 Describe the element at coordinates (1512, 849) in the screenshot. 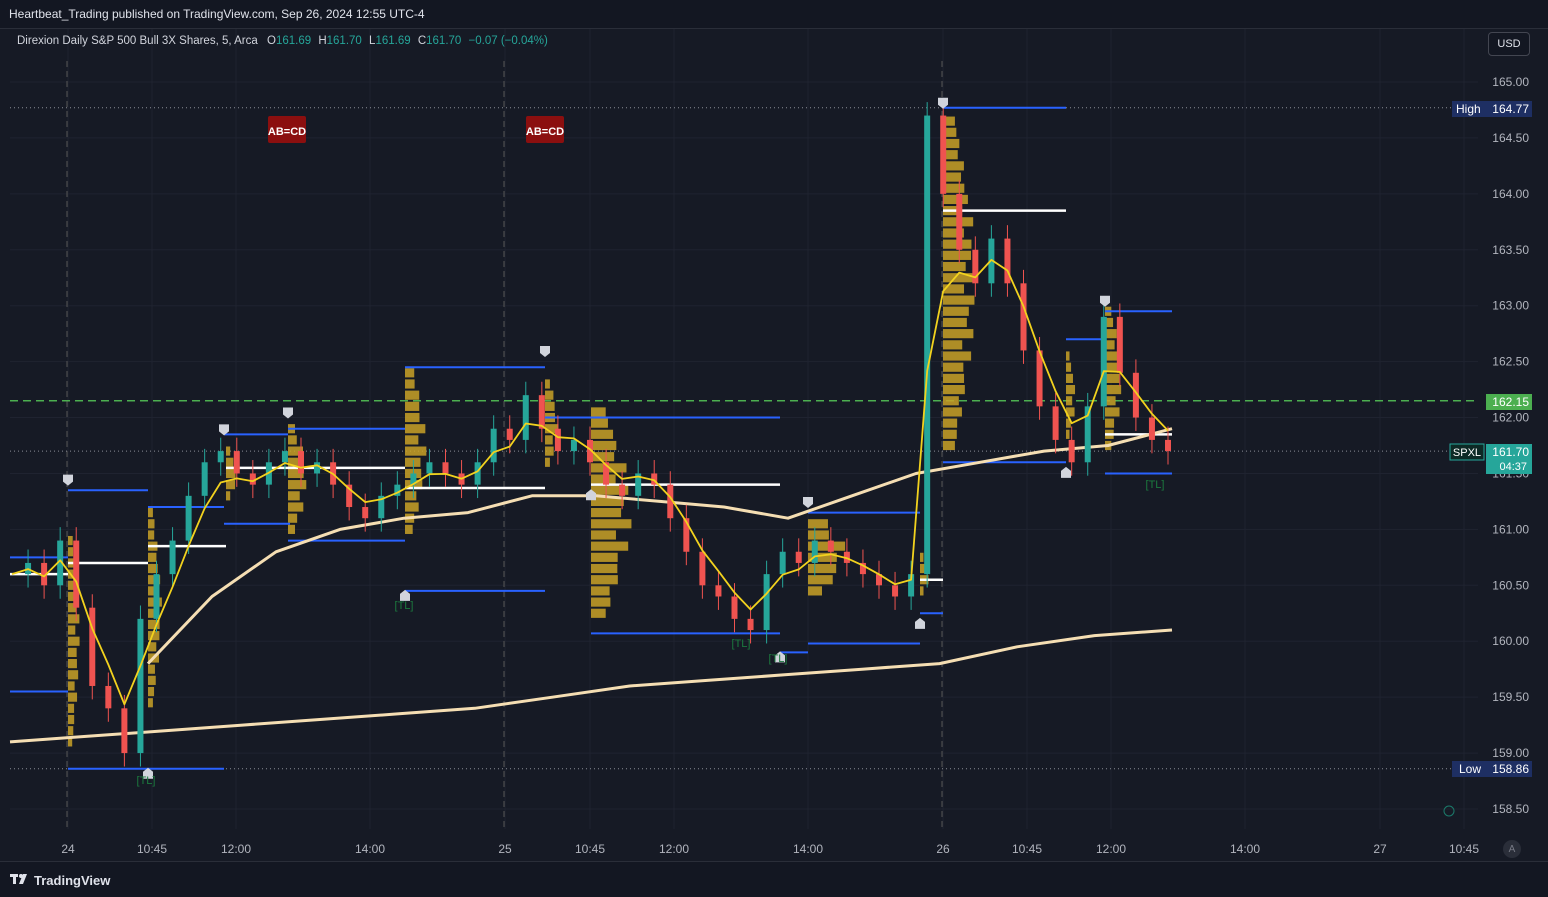

I see `auto-scale-button: A` at that location.